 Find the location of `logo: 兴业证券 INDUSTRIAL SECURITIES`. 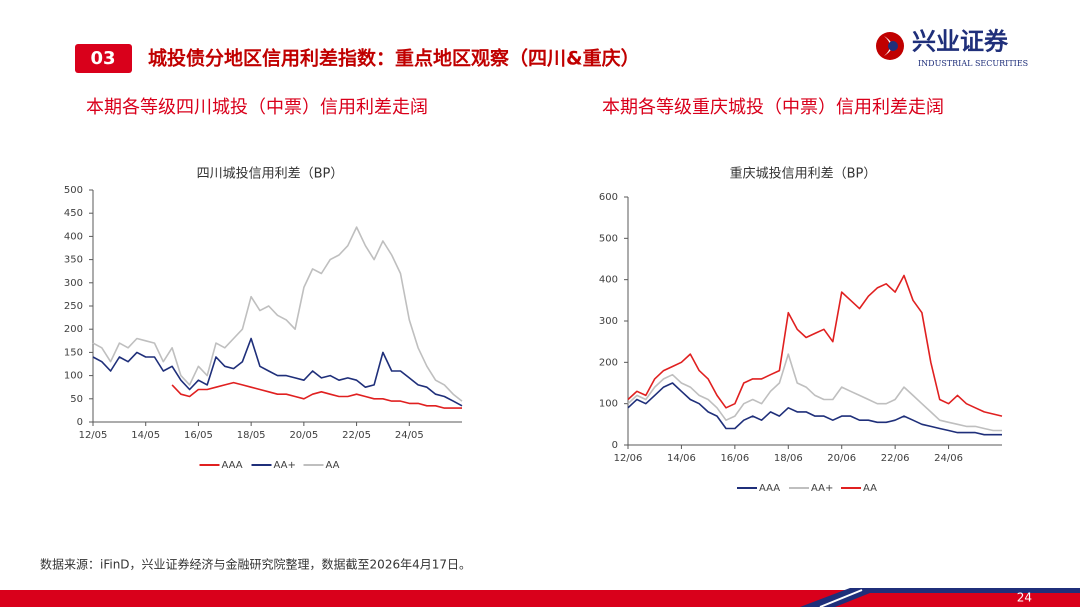

logo: 兴业证券 INDUSTRIAL SECURITIES is located at coordinates (952, 47).